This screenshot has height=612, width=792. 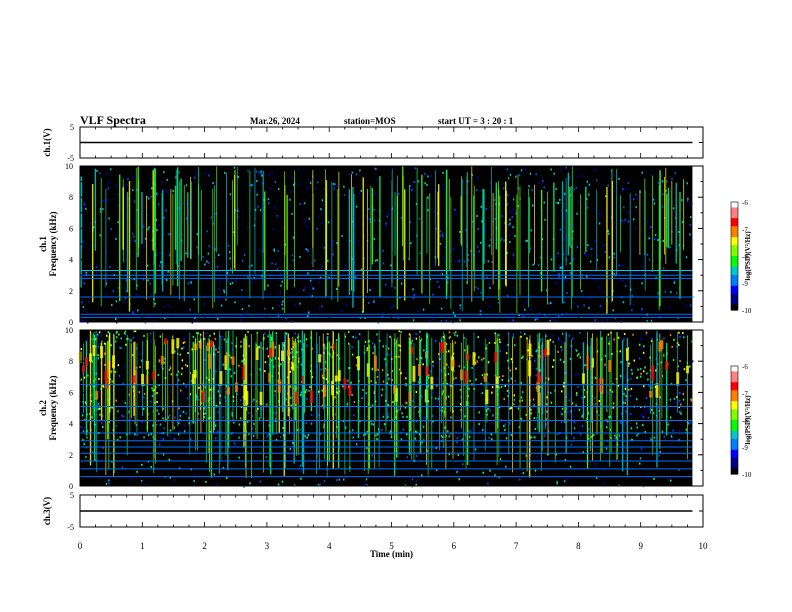 I want to click on channel-label: ch.1, so click(x=43, y=244).